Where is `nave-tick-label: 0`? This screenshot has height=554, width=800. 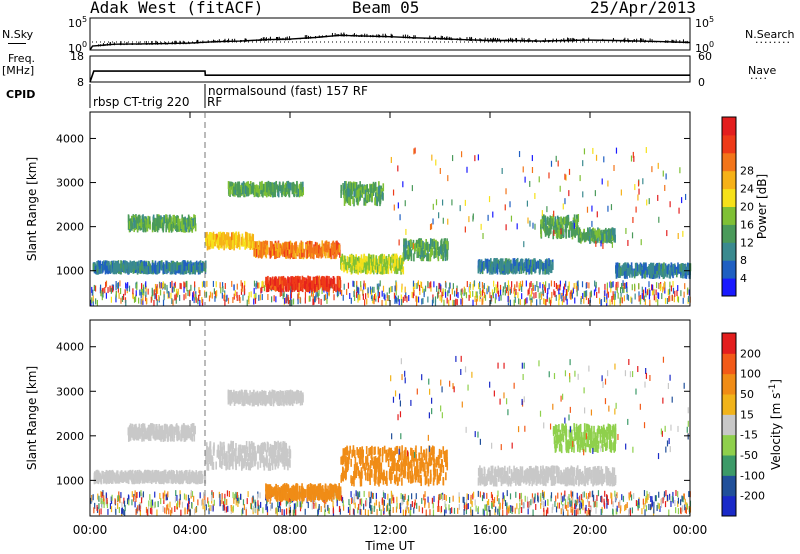
nave-tick-label: 0 is located at coordinates (701, 82).